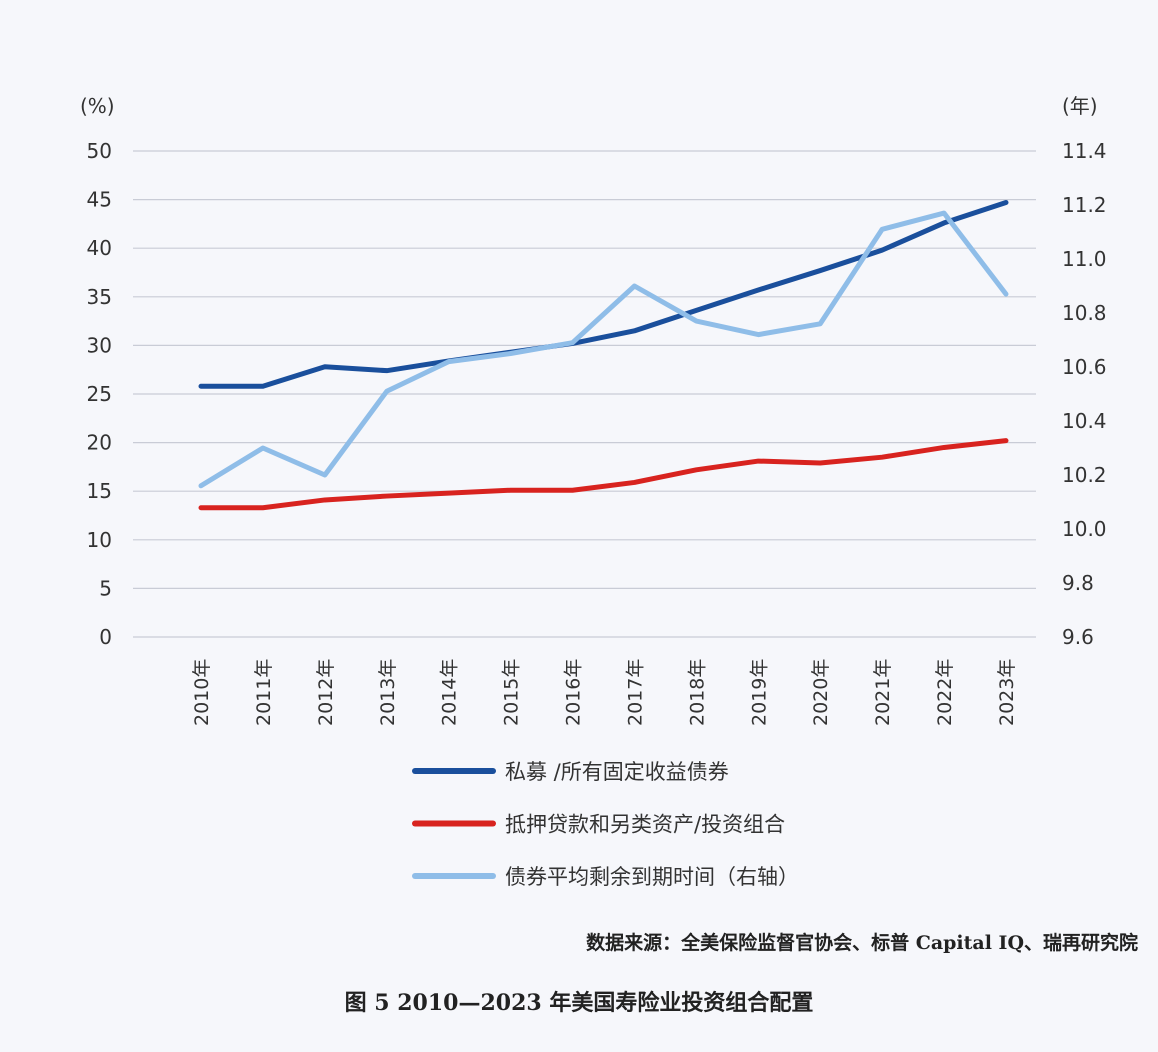 The image size is (1158, 1052). Describe the element at coordinates (697, 692) in the screenshot. I see `x-tick-label: 2018年` at that location.